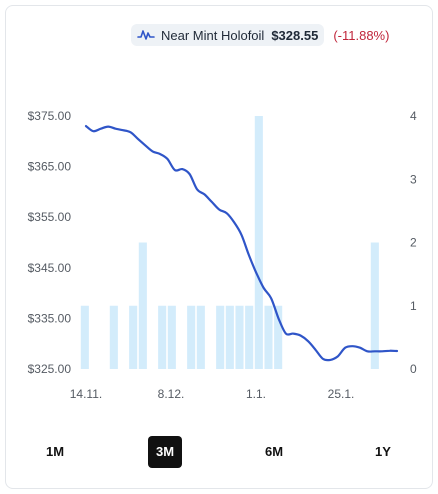 The height and width of the screenshot is (494, 438). What do you see at coordinates (361, 35) in the screenshot?
I see `legend-price-change: (-11.88%)` at bounding box center [361, 35].